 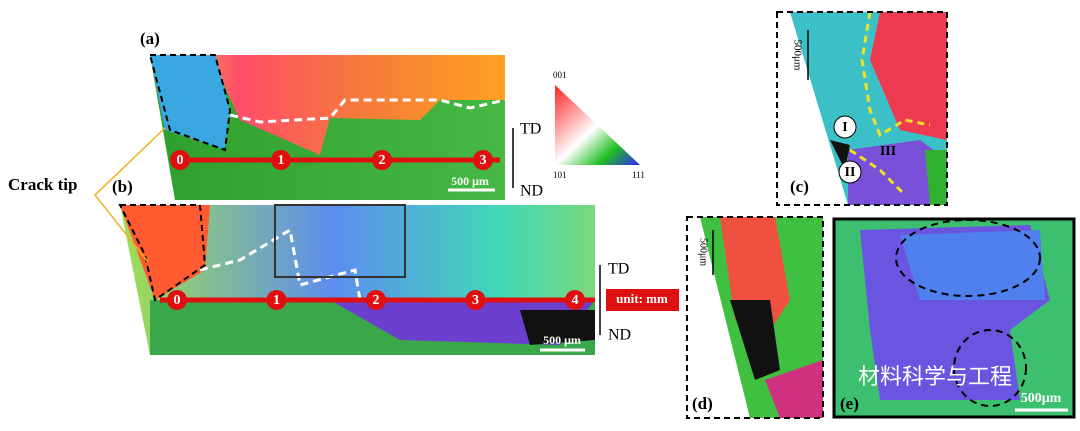 What do you see at coordinates (844, 127) in the screenshot?
I see `region-label: I` at bounding box center [844, 127].